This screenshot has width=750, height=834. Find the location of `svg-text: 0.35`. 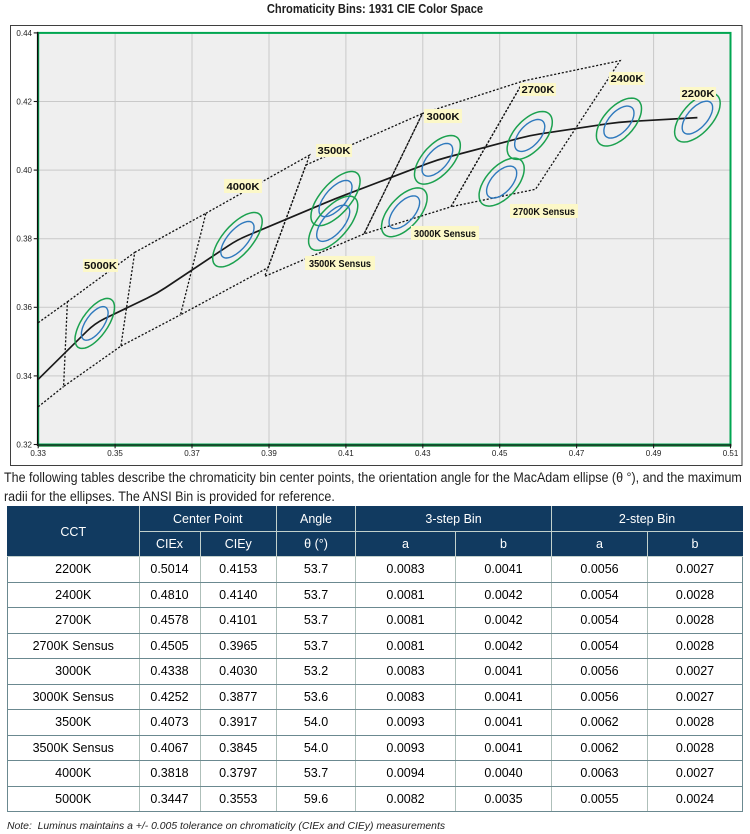

svg-text: 0.35 is located at coordinates (115, 453).